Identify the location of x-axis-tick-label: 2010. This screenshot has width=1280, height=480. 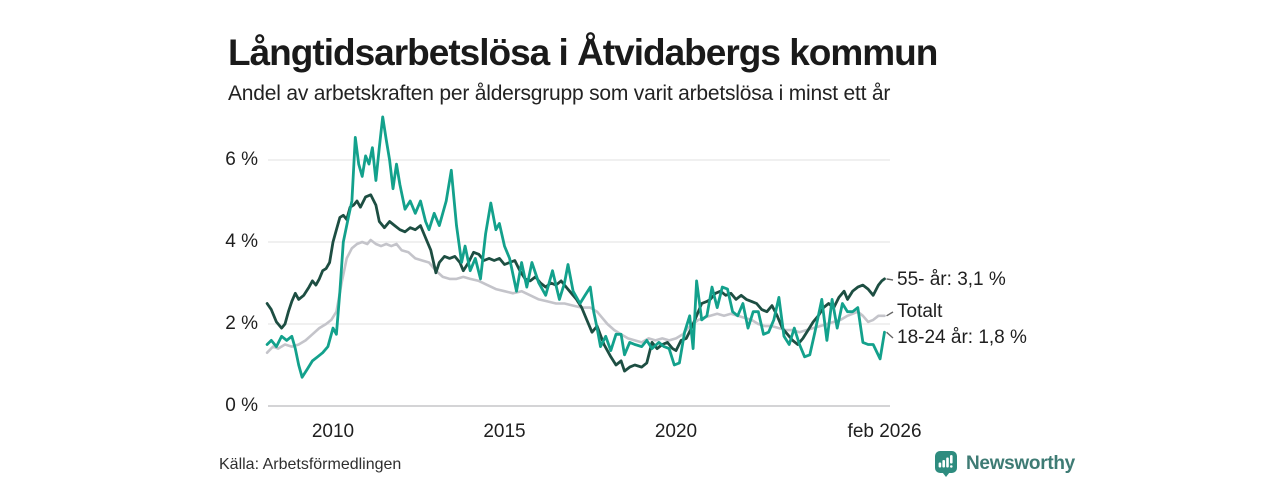
(333, 431).